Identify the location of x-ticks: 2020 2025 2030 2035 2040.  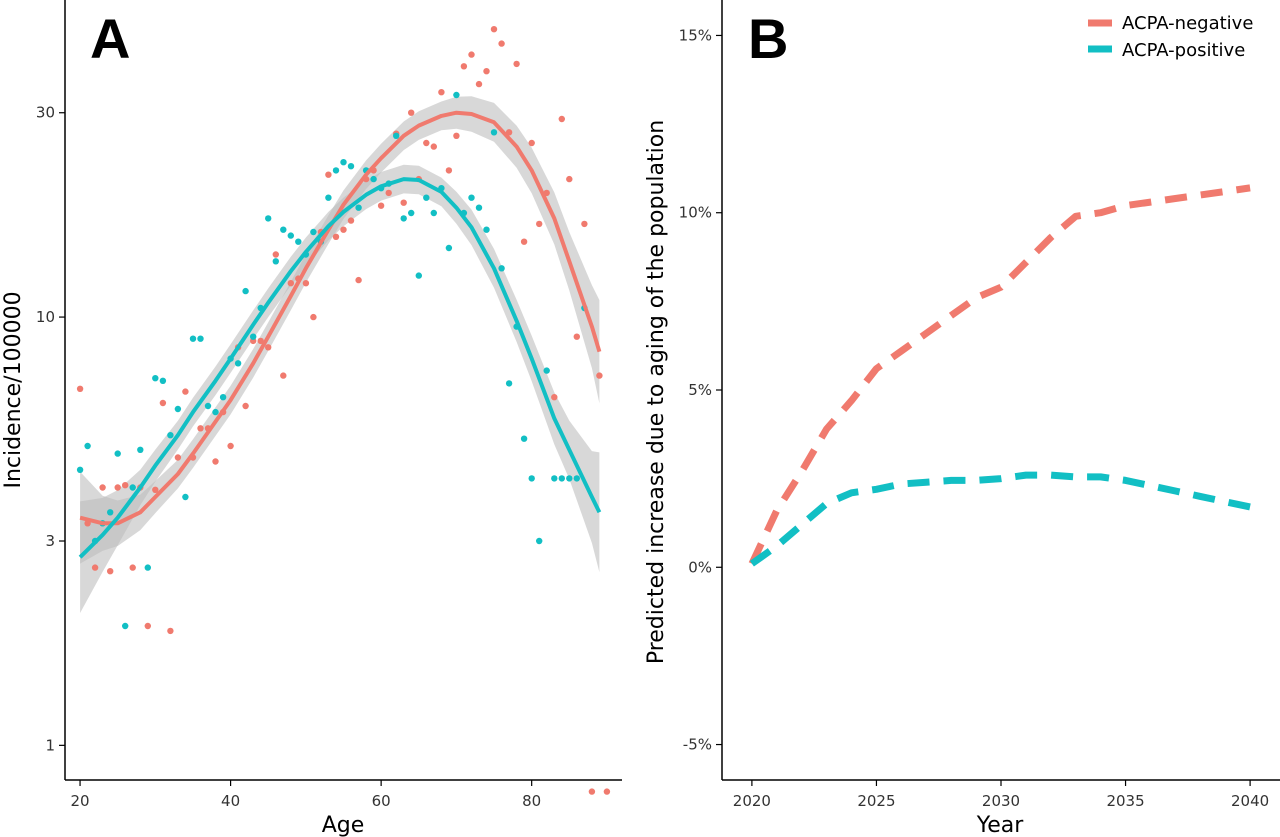
(1001, 795).